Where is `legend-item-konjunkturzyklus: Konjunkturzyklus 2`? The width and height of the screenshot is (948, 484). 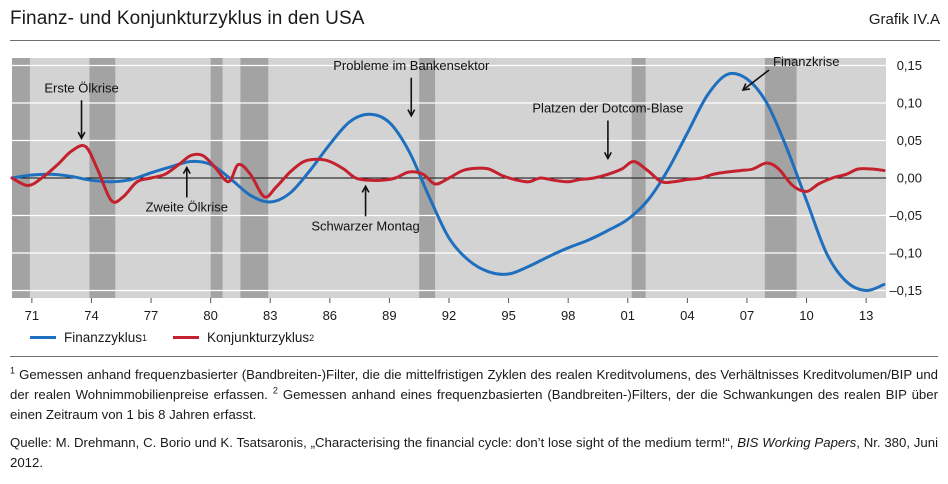
legend-item-konjunkturzyklus: Konjunkturzyklus 2 is located at coordinates (243, 337).